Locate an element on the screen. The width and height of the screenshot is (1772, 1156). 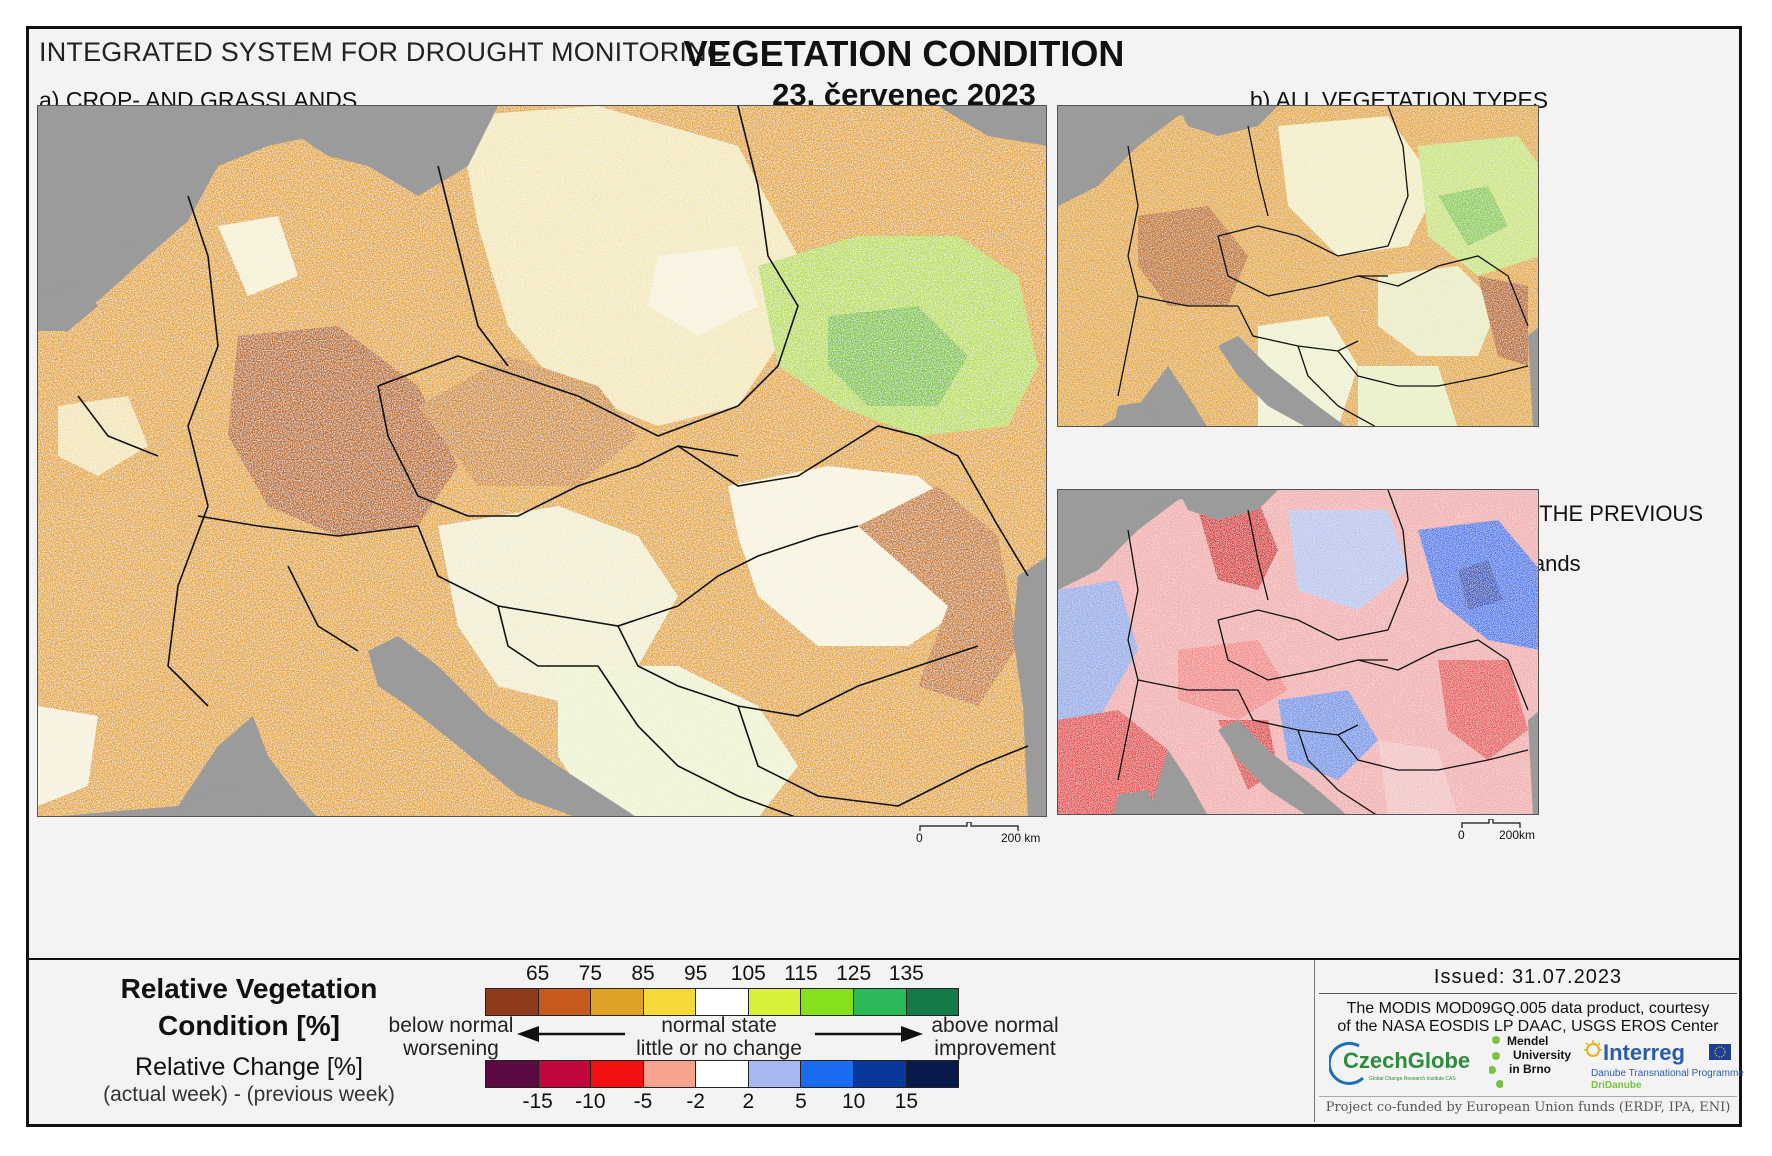
normal-state-line2: little or no change is located at coordinates (719, 1048).